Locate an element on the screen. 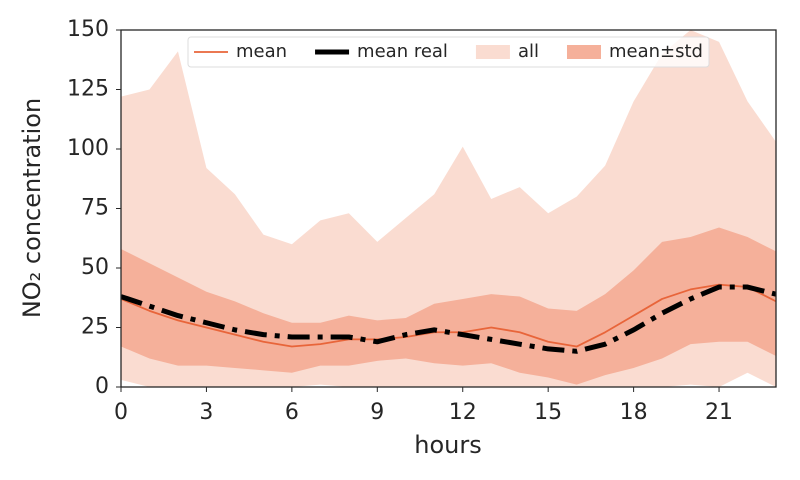  y-tick-label: 75 is located at coordinates (95, 208).